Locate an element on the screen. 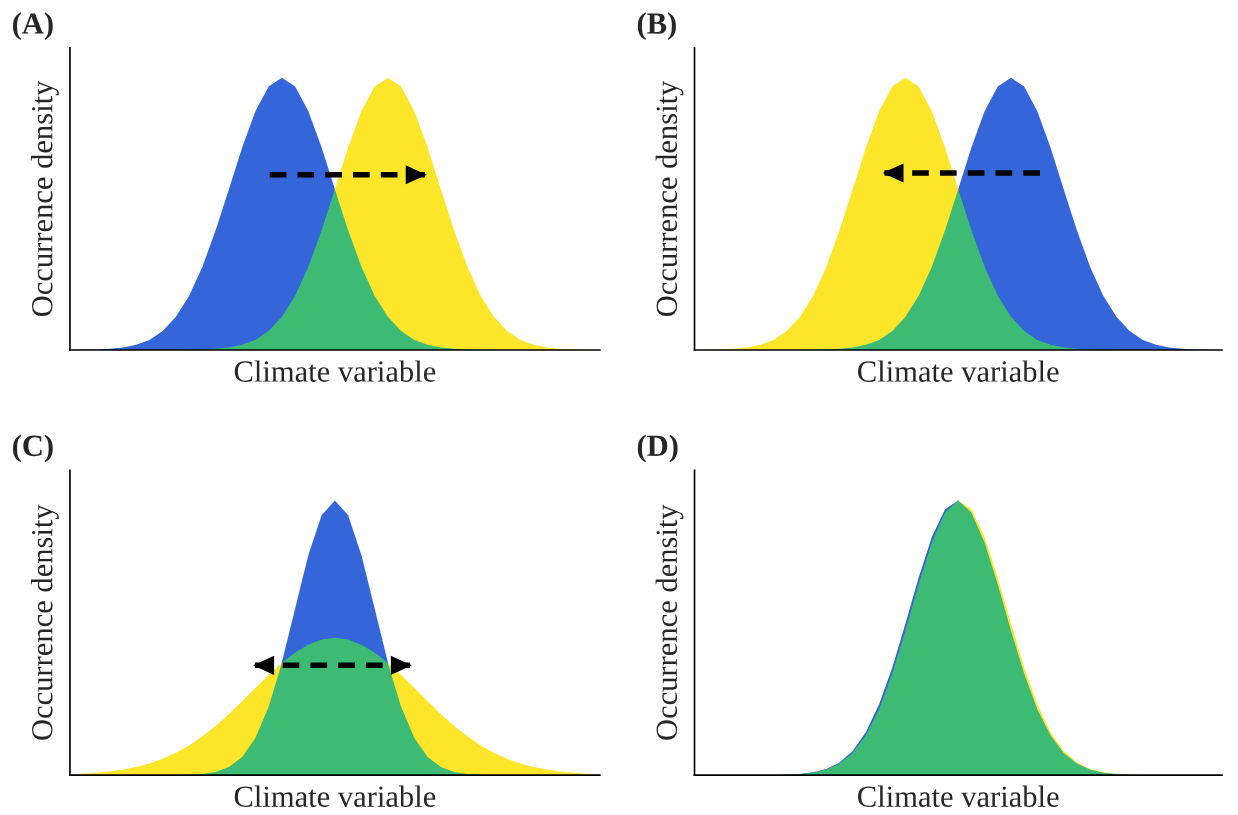 The width and height of the screenshot is (1238, 815). chart-title: (A) is located at coordinates (33, 26).